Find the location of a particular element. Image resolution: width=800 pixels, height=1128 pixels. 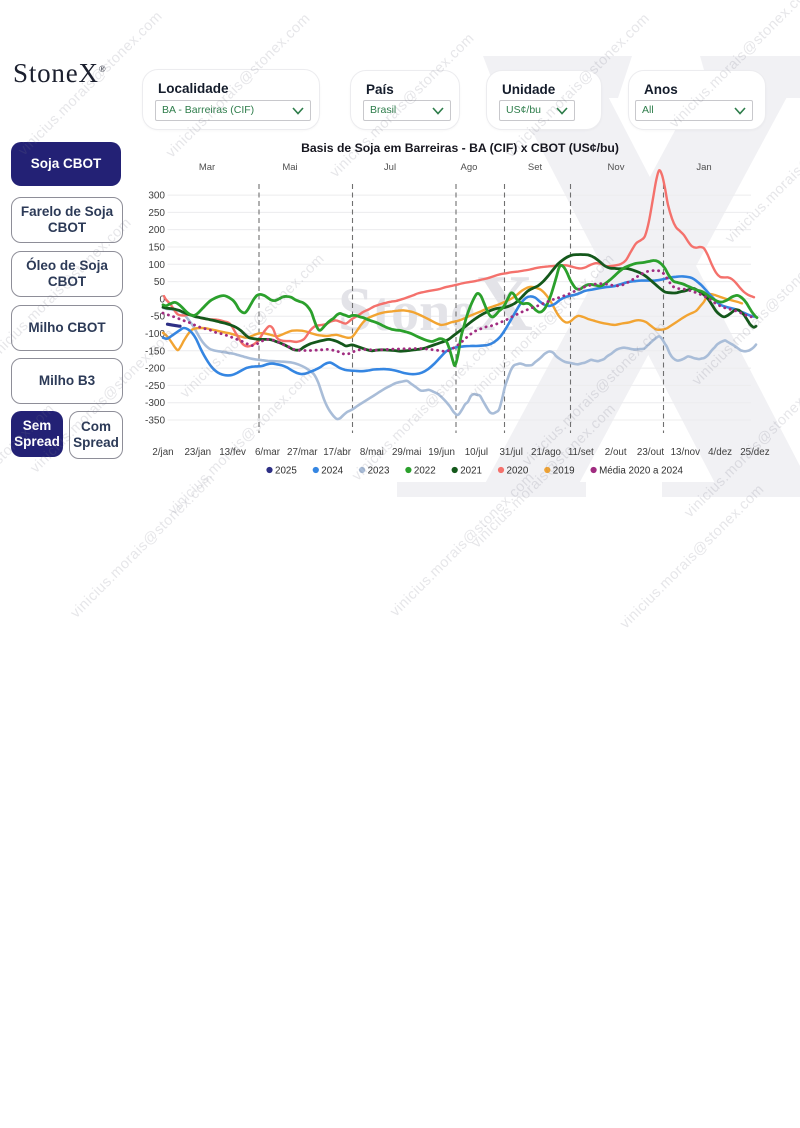

svg-text: 2/jan is located at coordinates (162, 452).